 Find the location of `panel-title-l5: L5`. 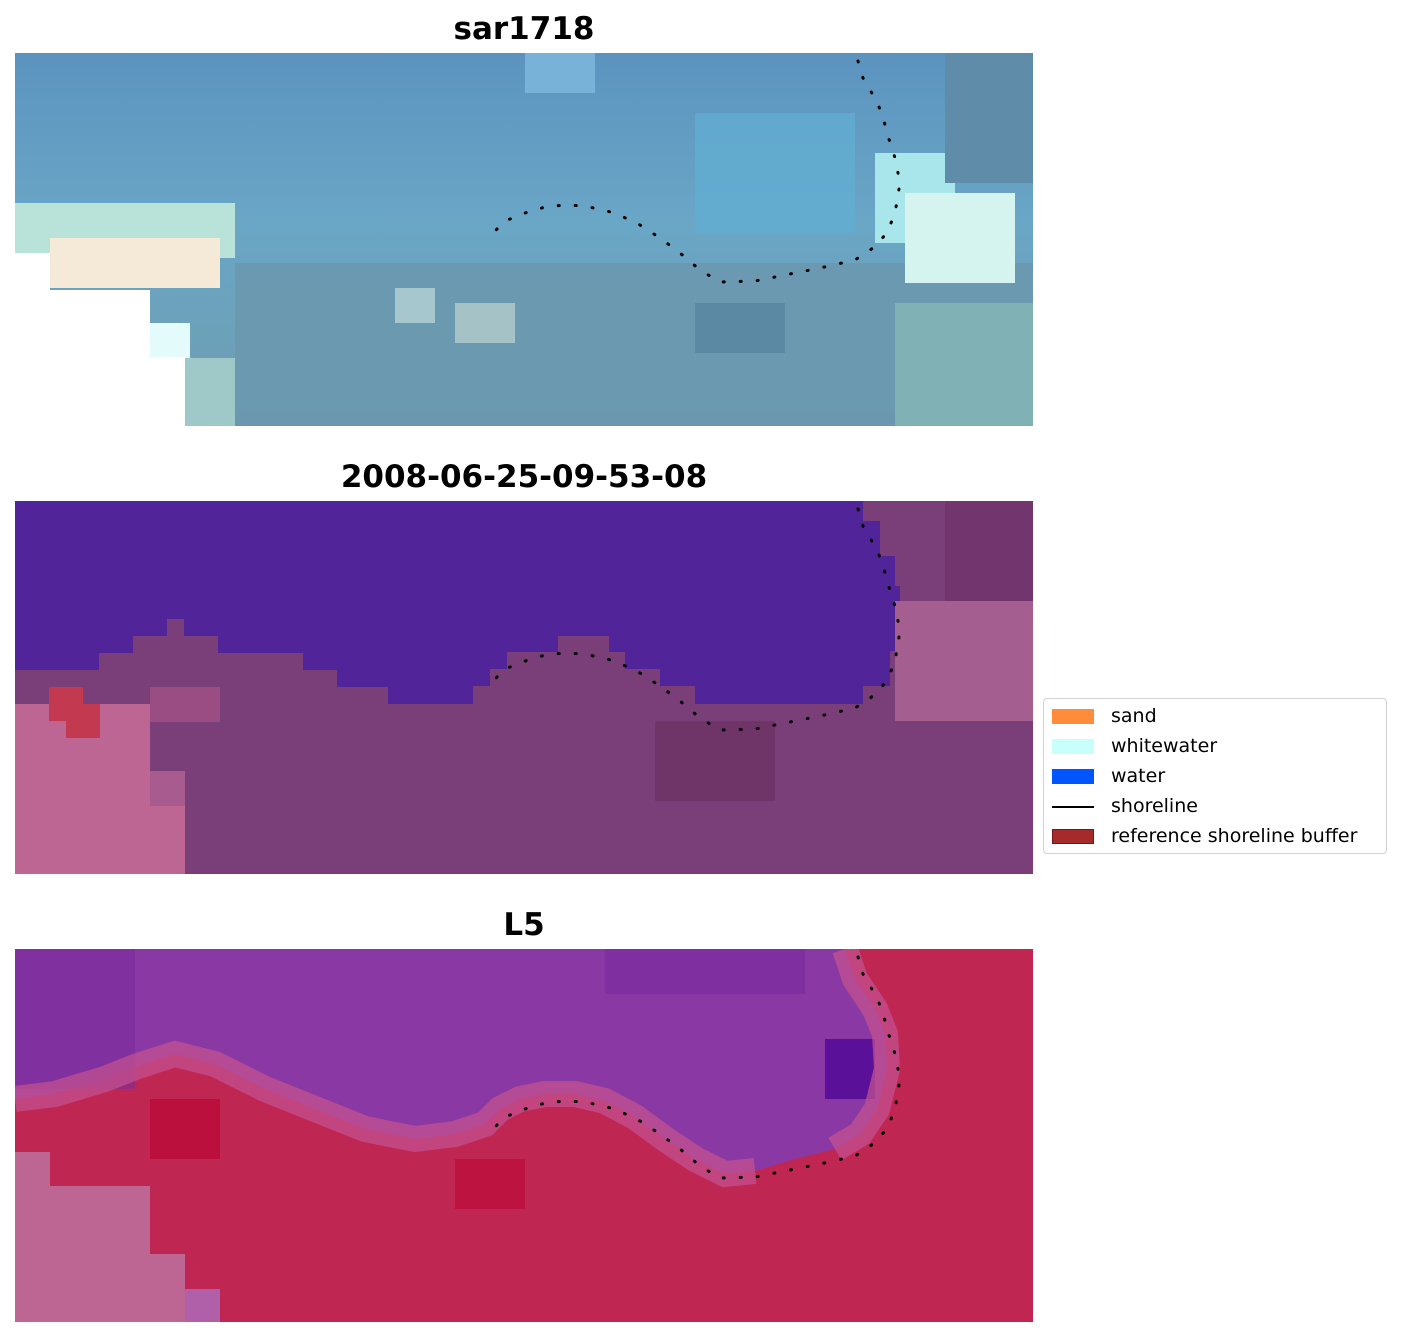

panel-title-l5: L5 is located at coordinates (524, 925).